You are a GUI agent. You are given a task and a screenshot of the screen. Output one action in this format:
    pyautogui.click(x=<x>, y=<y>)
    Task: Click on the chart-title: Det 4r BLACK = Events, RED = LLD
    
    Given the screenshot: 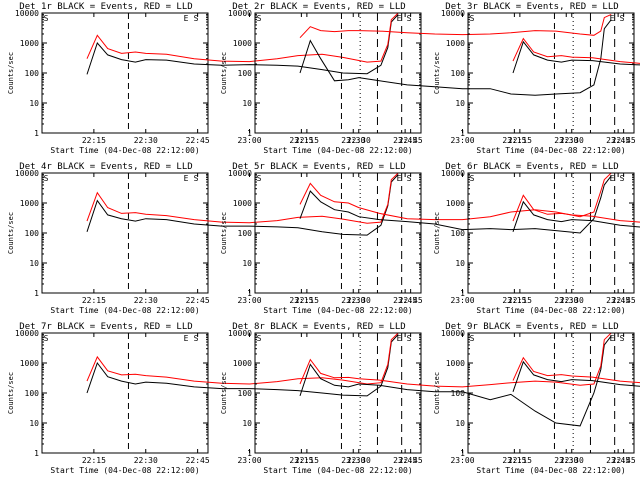 What is the action you would take?
    pyautogui.click(x=105, y=167)
    